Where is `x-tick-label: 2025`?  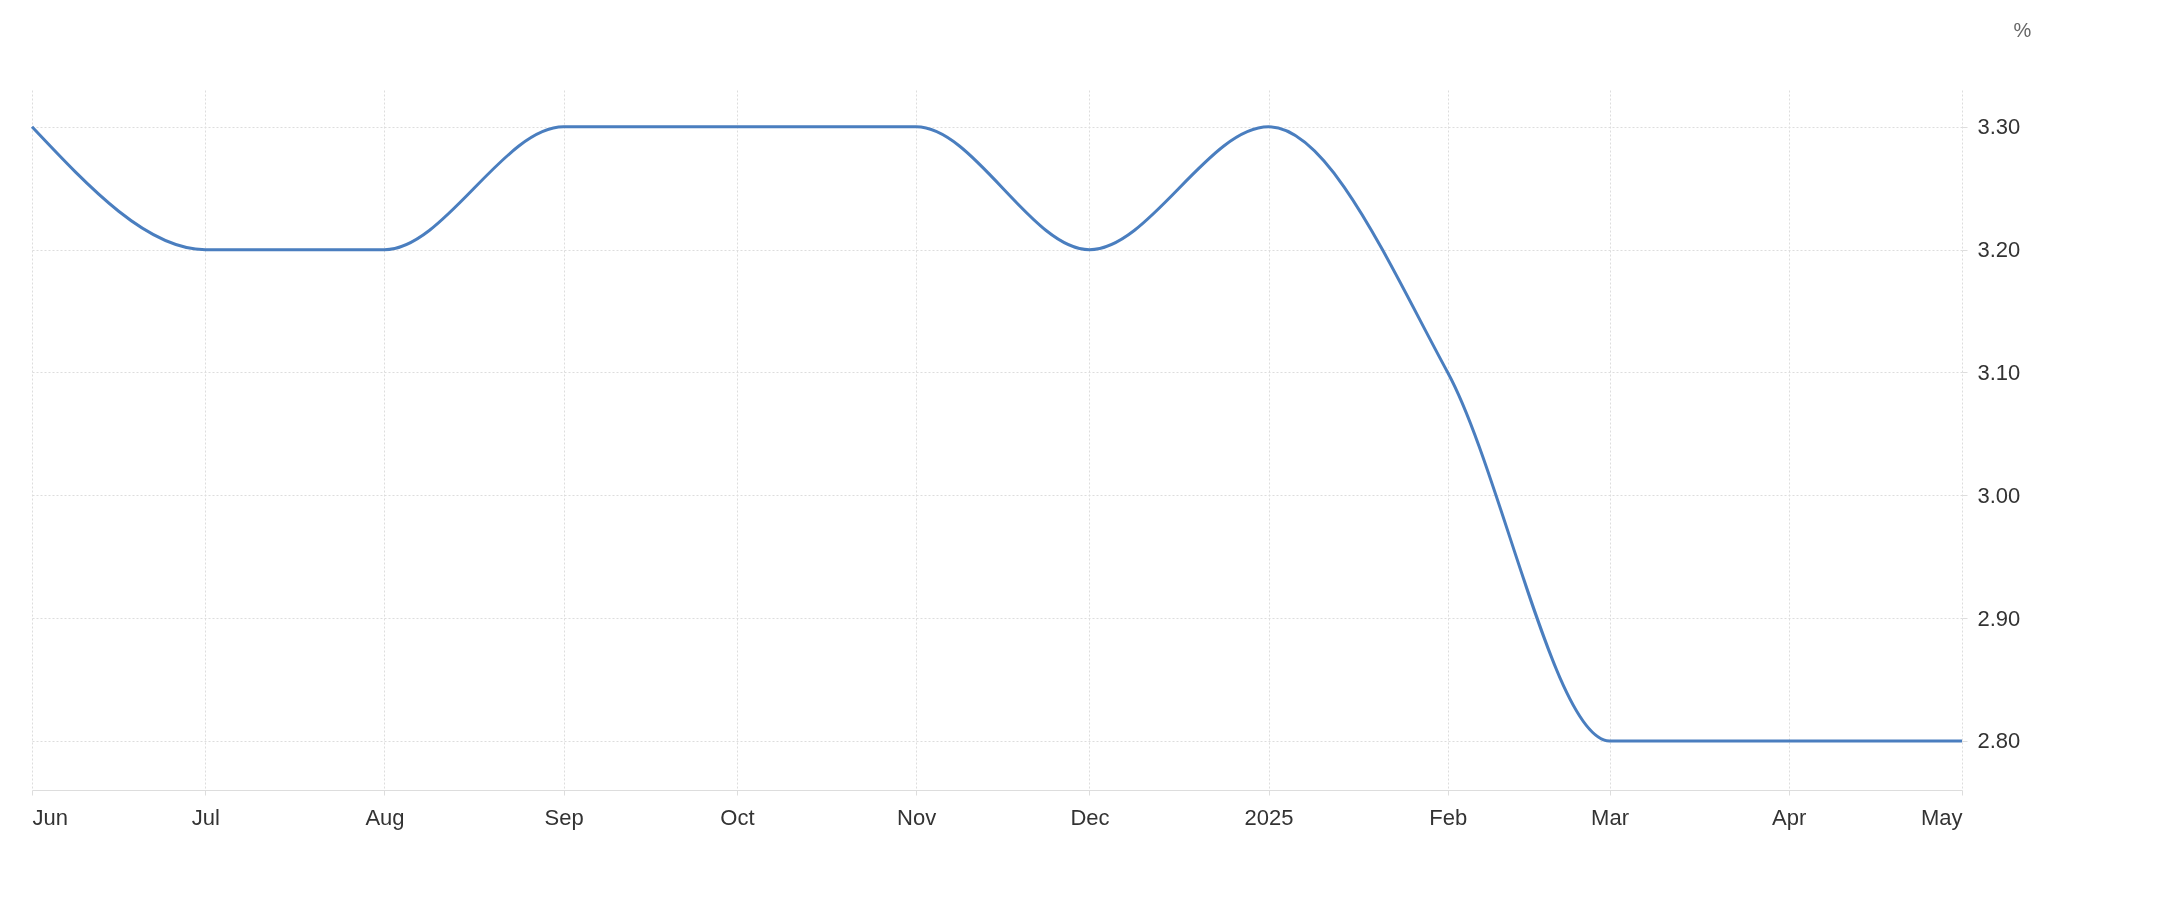
x-tick-label: 2025 is located at coordinates (1269, 817).